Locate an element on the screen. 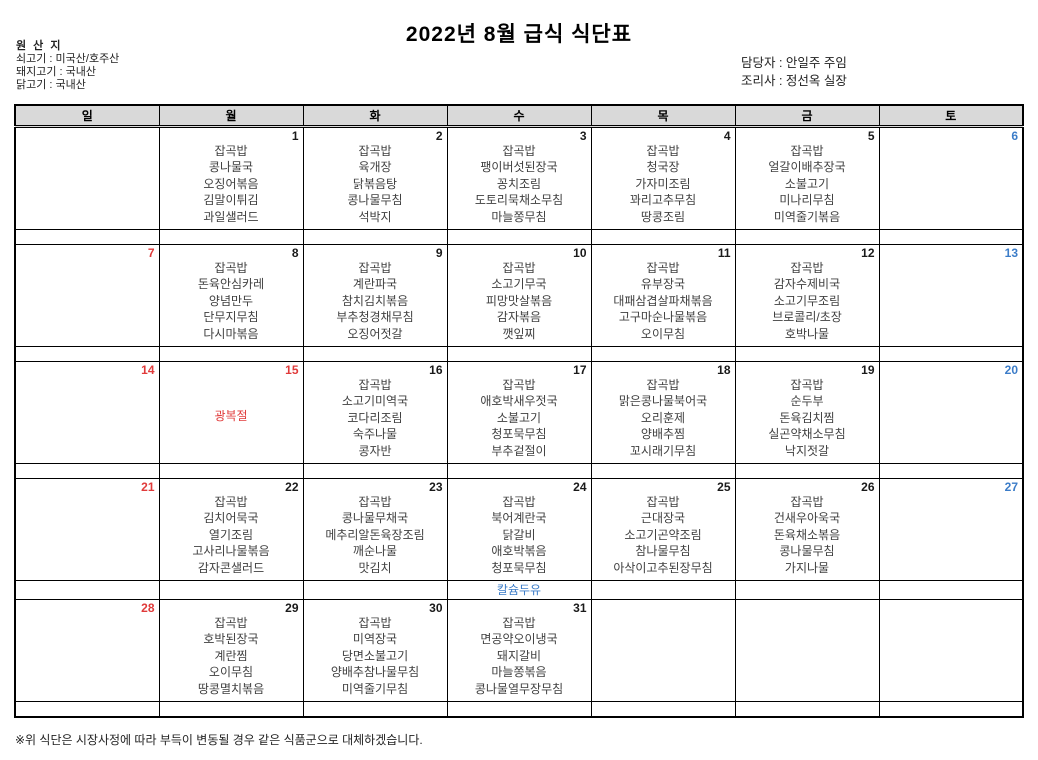 This screenshot has height=760, width=1038. day-number: 4 is located at coordinates (727, 136).